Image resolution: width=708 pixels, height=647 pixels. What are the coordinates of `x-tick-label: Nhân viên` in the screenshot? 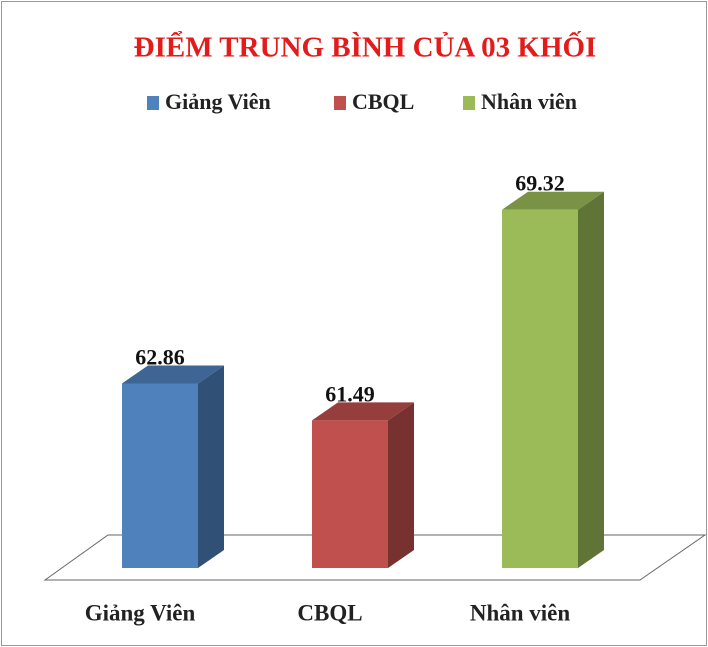 It's located at (520, 612).